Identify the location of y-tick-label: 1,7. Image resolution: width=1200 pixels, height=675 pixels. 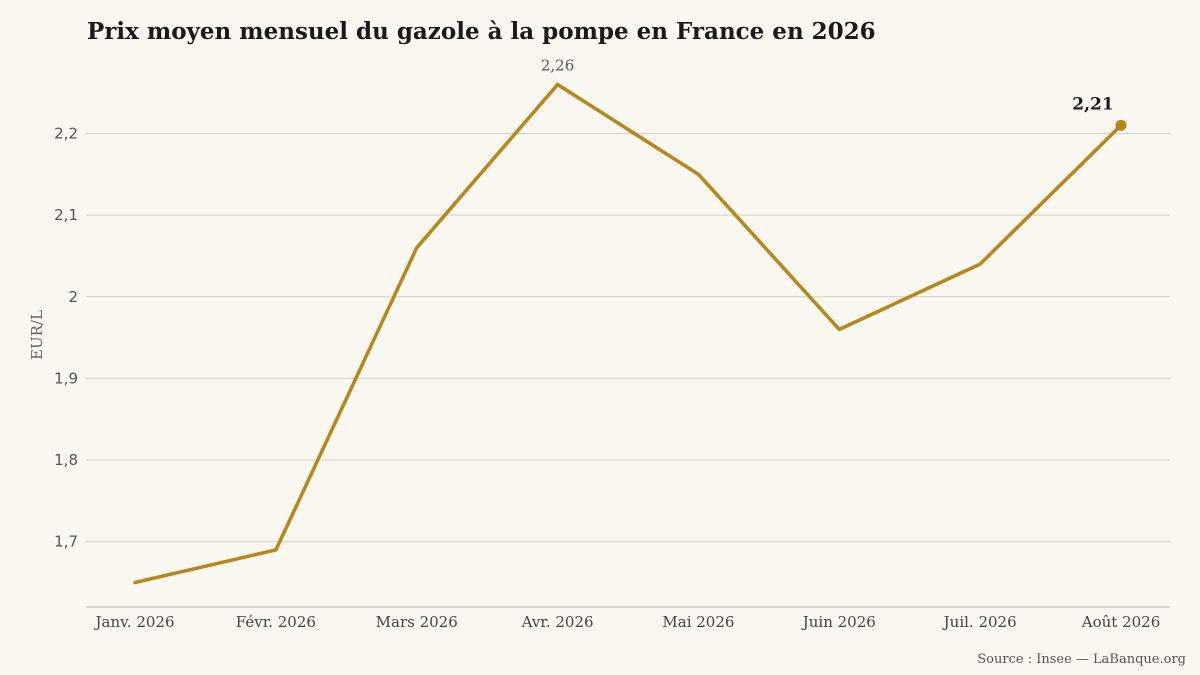
(66, 542).